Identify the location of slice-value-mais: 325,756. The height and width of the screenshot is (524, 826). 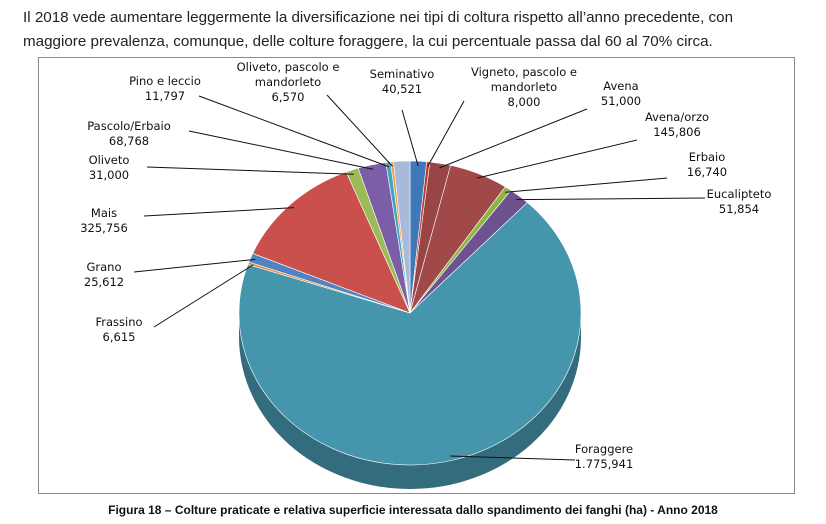
(104, 228).